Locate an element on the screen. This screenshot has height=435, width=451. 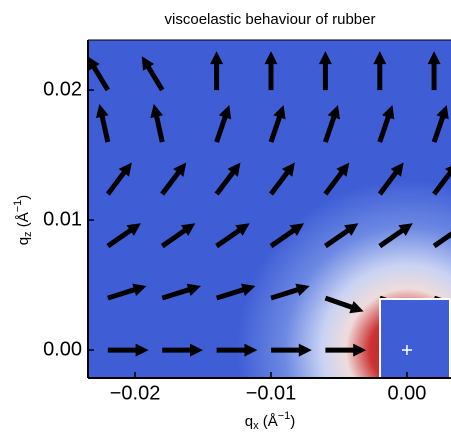
x-label-sup: −1 is located at coordinates (284, 416).